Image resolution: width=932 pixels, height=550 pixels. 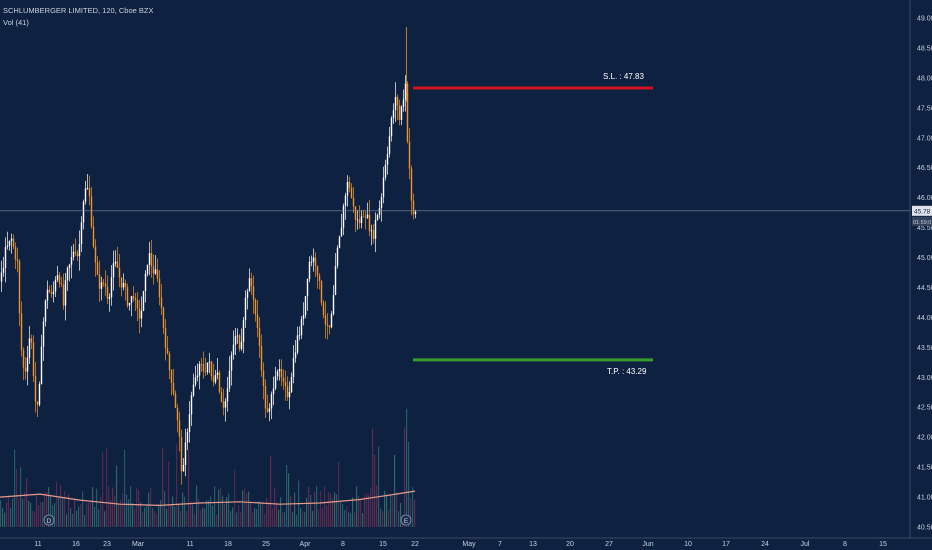 What do you see at coordinates (78, 10) in the screenshot?
I see `symbol-legend: SCHLUMBERGER LIMITED, 120, Cboe BZX` at bounding box center [78, 10].